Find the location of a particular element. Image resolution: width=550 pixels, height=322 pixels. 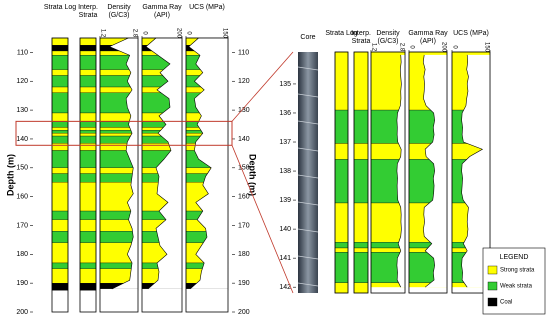

x-tick-label: 0 is located at coordinates (454, 47).